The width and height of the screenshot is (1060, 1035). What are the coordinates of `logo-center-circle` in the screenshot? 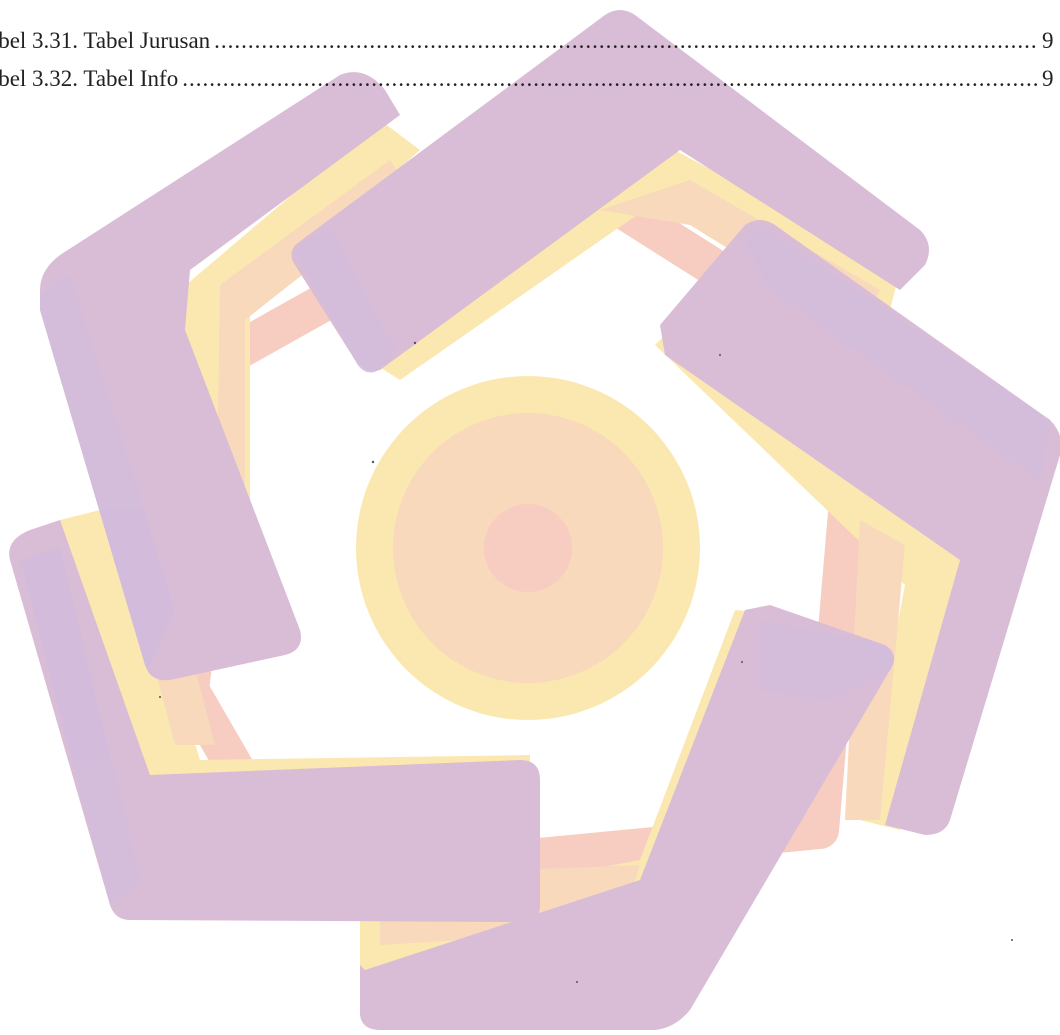 It's located at (528, 548).